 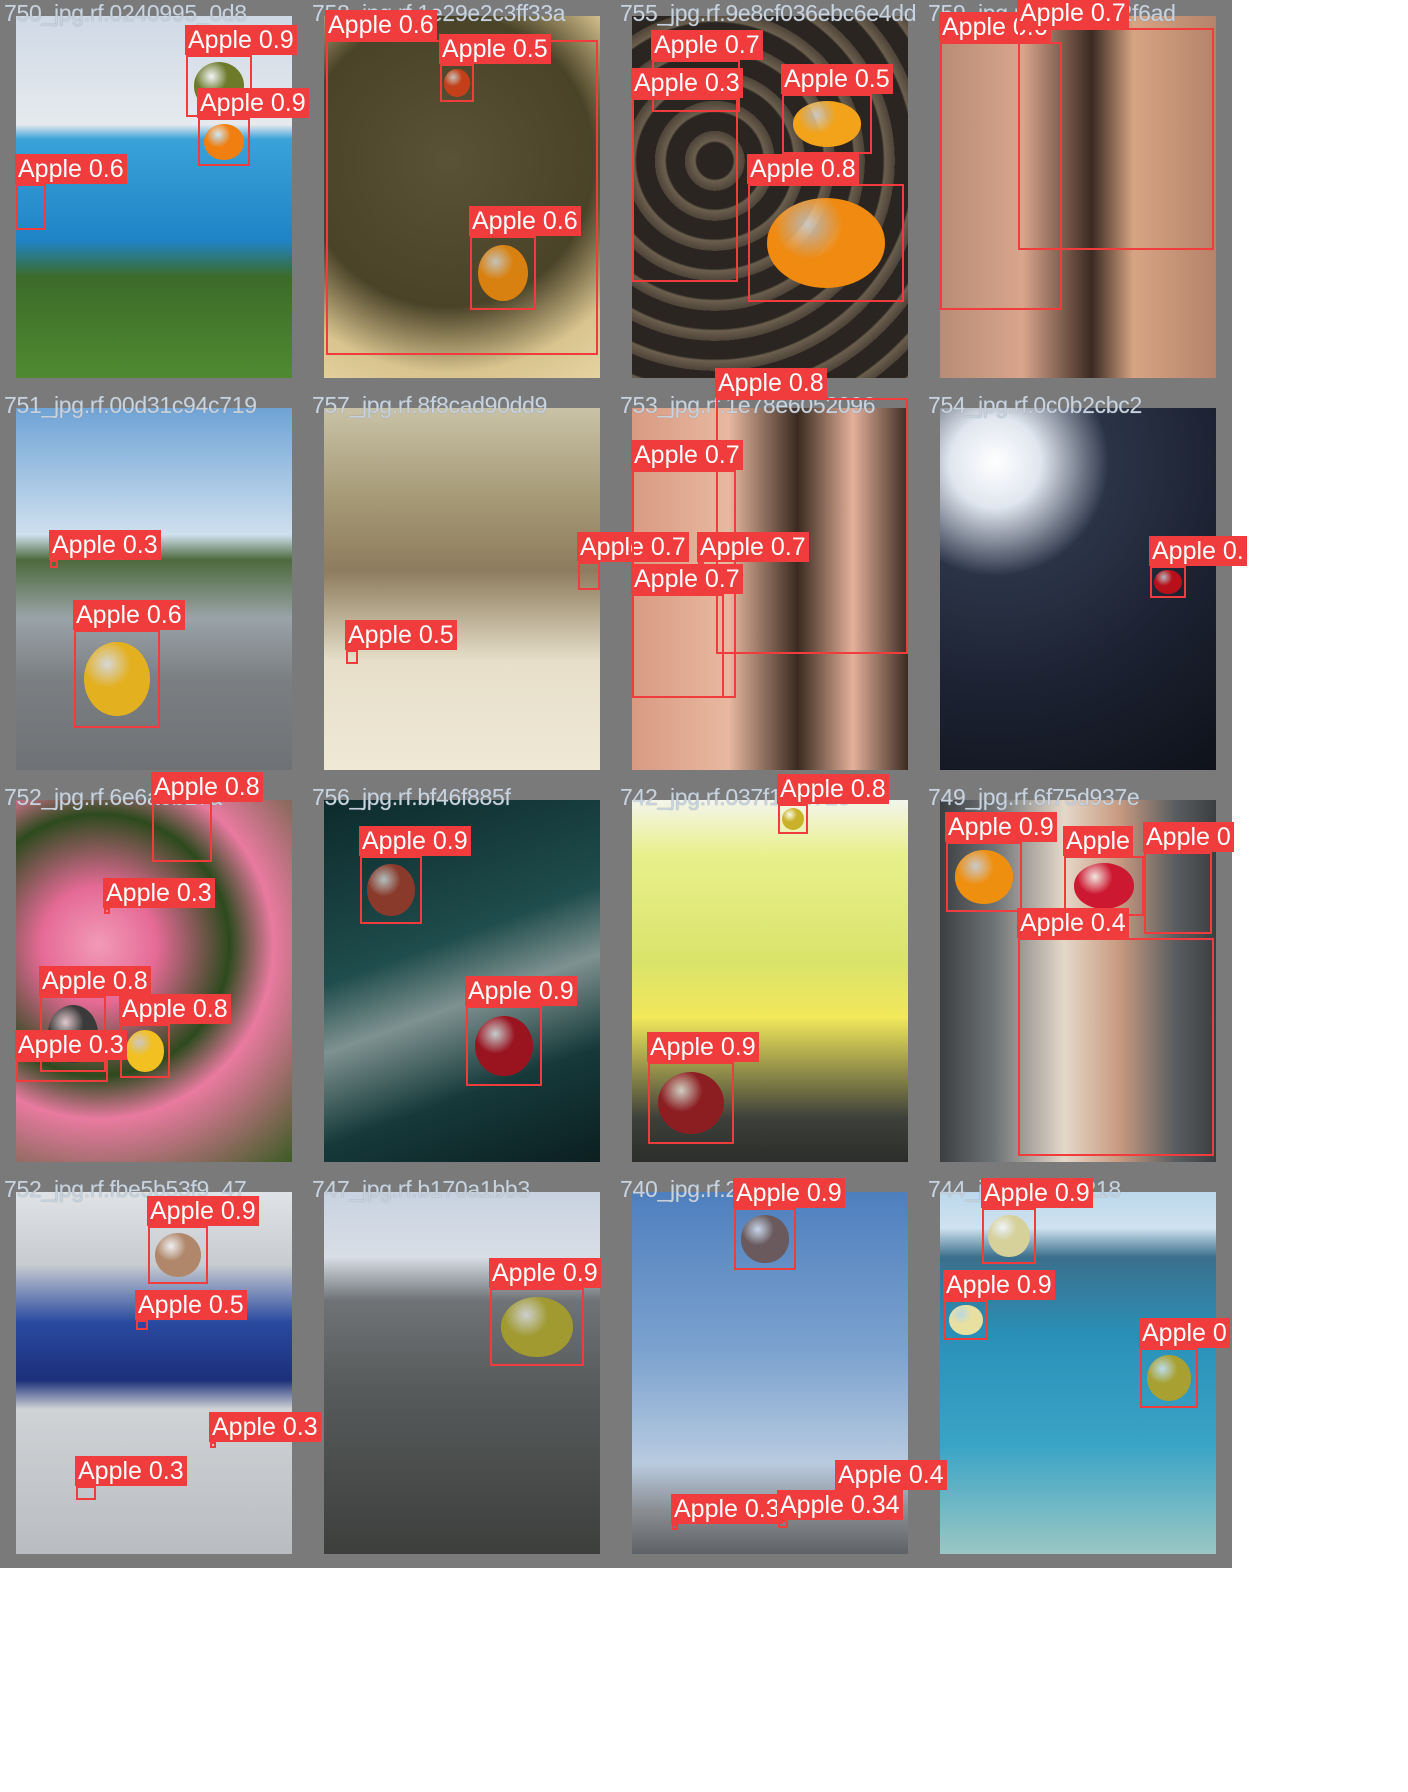 I want to click on detection-label: Apple 0.34, so click(x=840, y=1505).